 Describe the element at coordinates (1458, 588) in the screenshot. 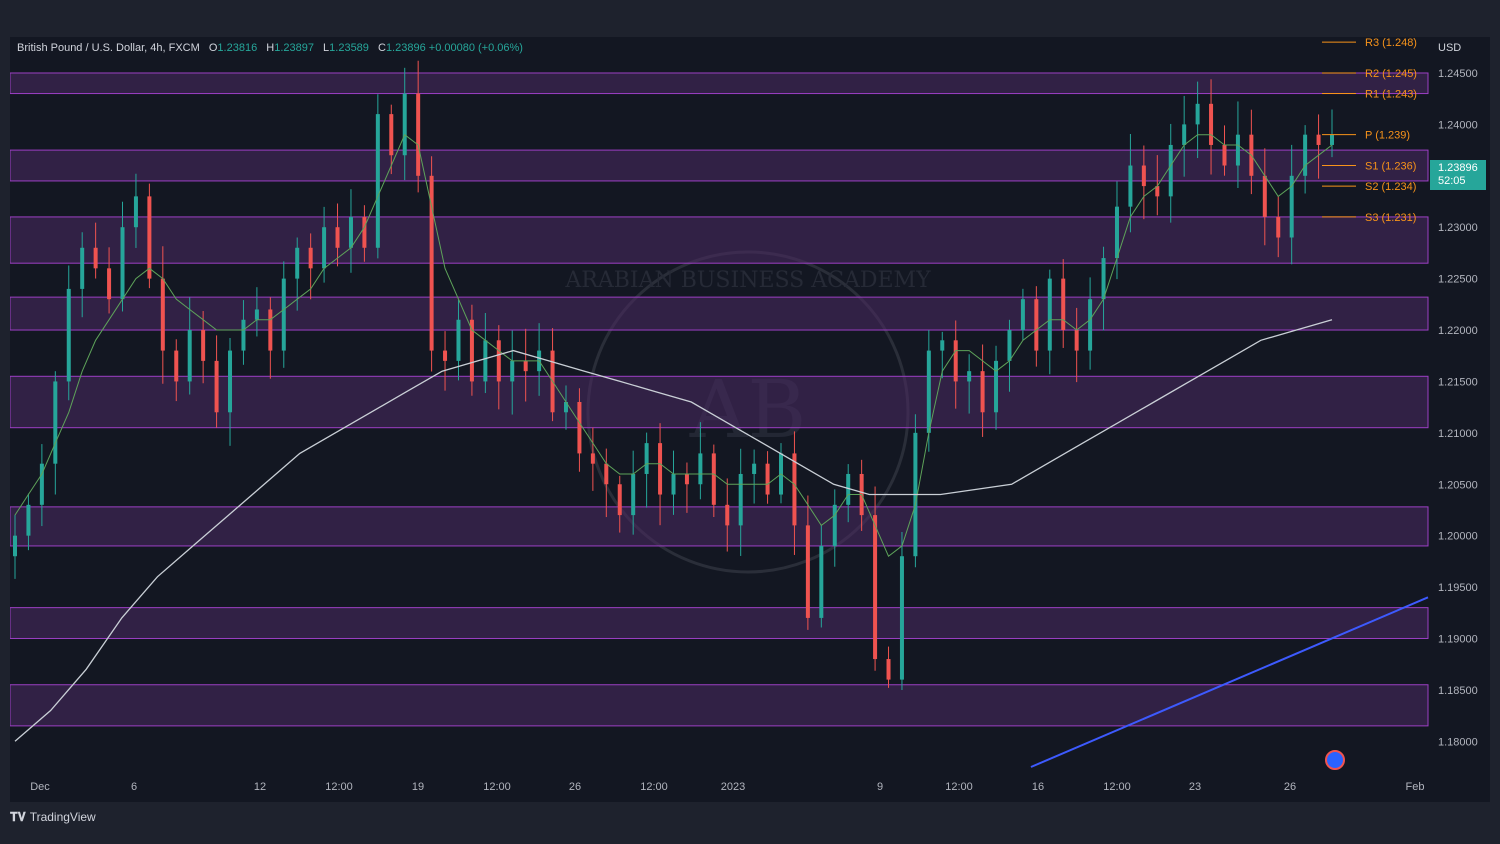

I see `y-tick-label: 1.19500` at that location.